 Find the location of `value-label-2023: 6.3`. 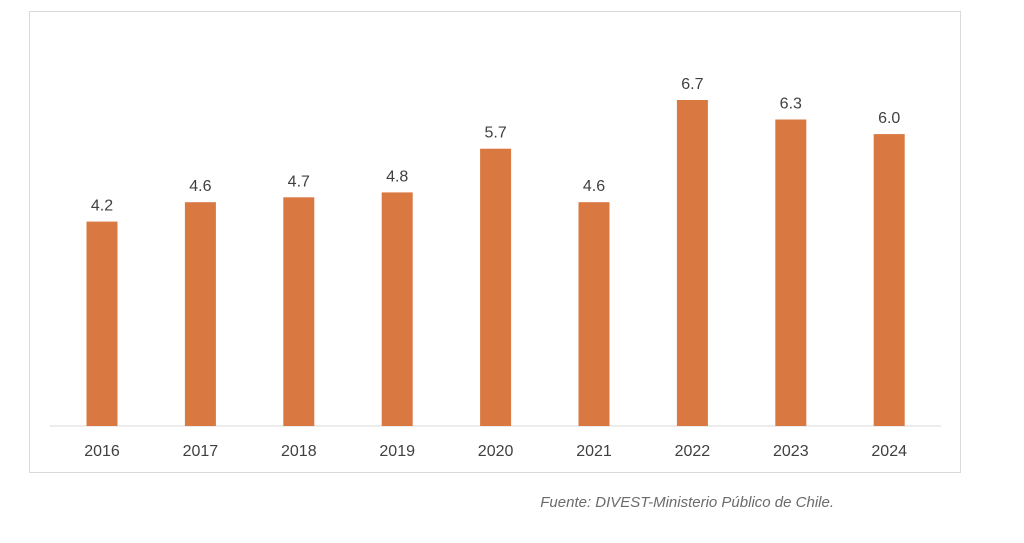

value-label-2023: 6.3 is located at coordinates (791, 104).